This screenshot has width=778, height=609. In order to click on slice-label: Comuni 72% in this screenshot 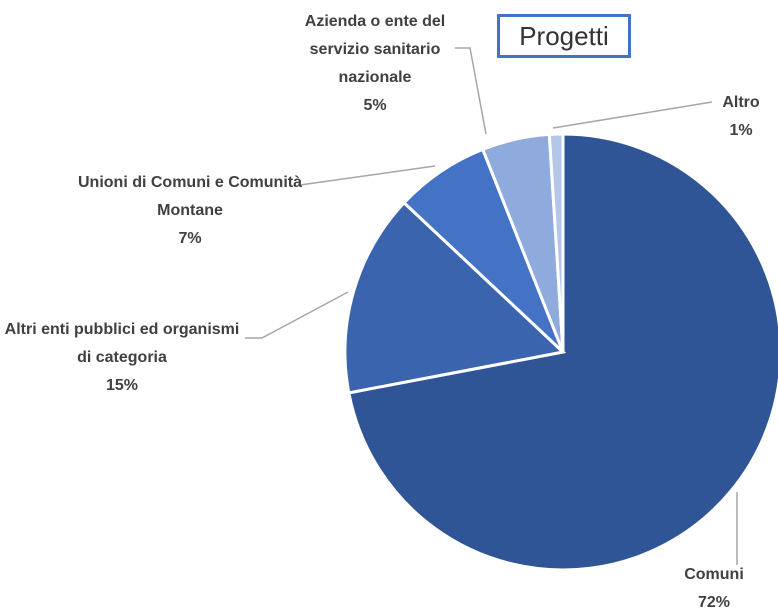, I will do `click(714, 585)`.